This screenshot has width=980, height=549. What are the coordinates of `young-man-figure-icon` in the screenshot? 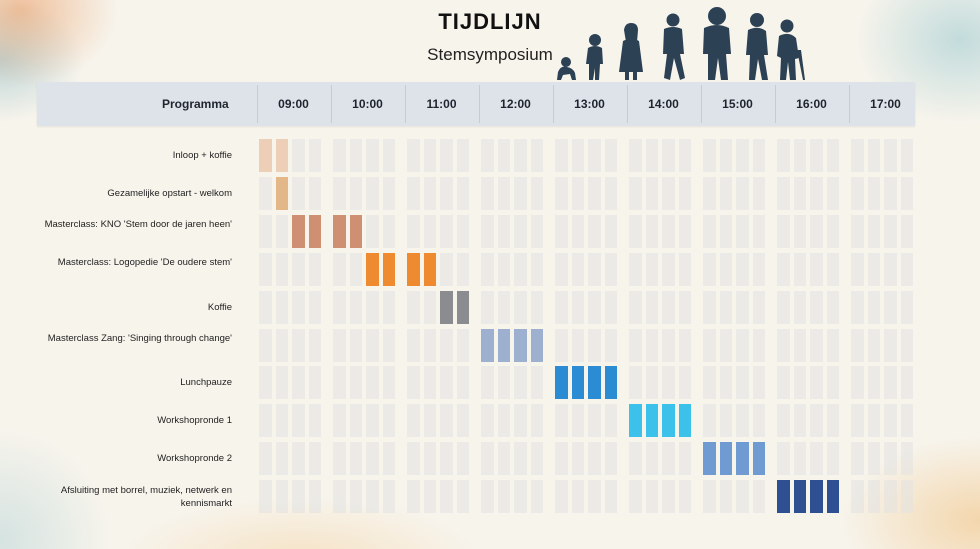 It's located at (674, 46).